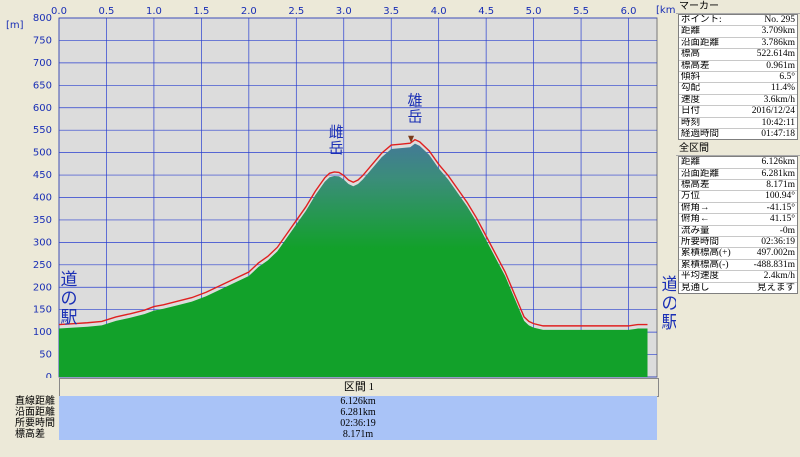 This screenshot has height=457, width=800. I want to click on x-tick-label: 0.0, so click(59, 11).